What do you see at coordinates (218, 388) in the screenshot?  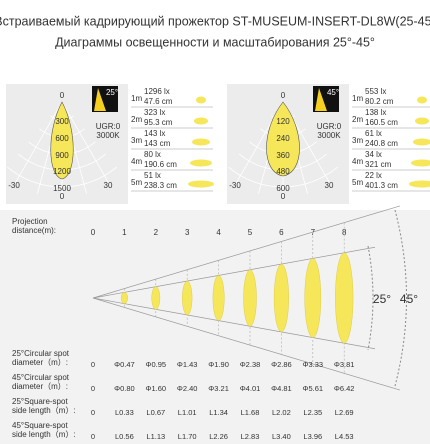 I see `spot-size: Φ3.21` at bounding box center [218, 388].